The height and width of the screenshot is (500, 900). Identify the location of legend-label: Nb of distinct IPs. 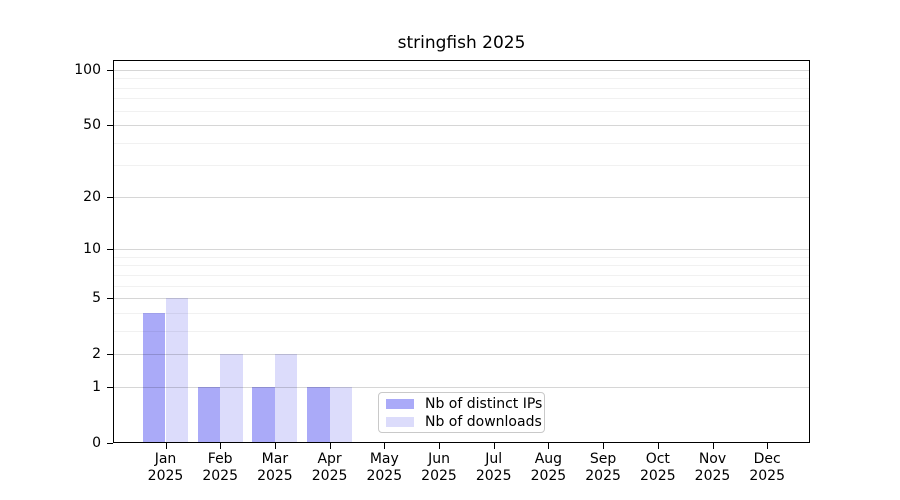
(484, 403).